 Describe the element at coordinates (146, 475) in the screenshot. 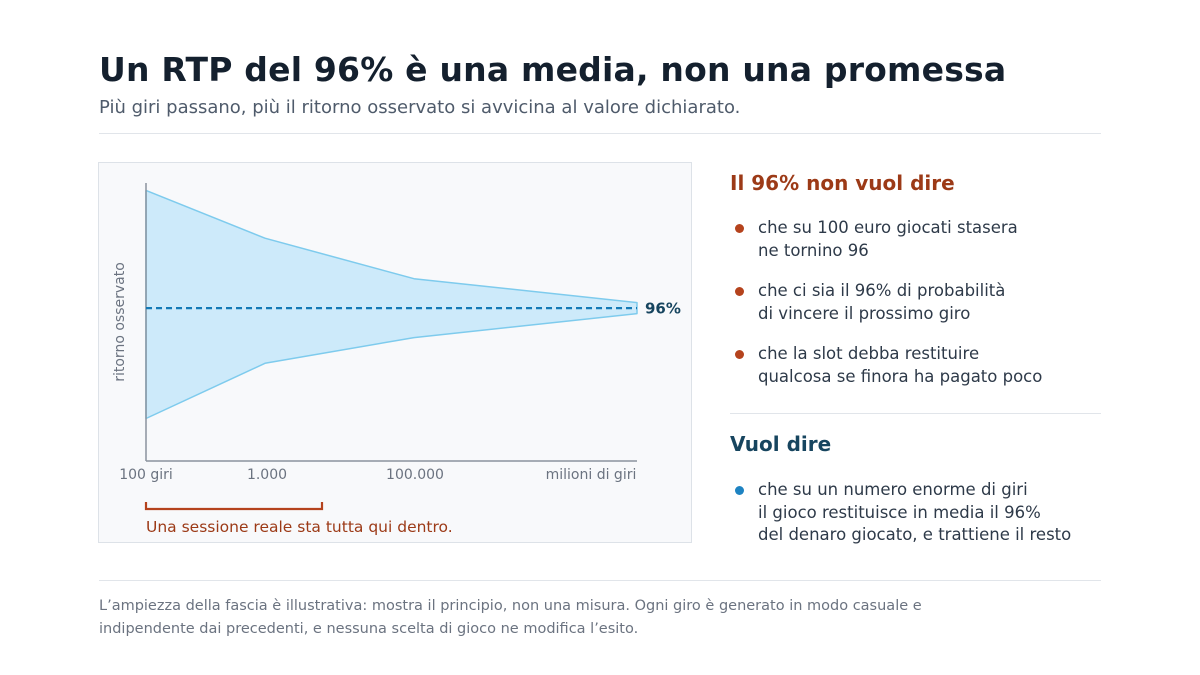

I see `x-tick-label: 100 giri` at that location.